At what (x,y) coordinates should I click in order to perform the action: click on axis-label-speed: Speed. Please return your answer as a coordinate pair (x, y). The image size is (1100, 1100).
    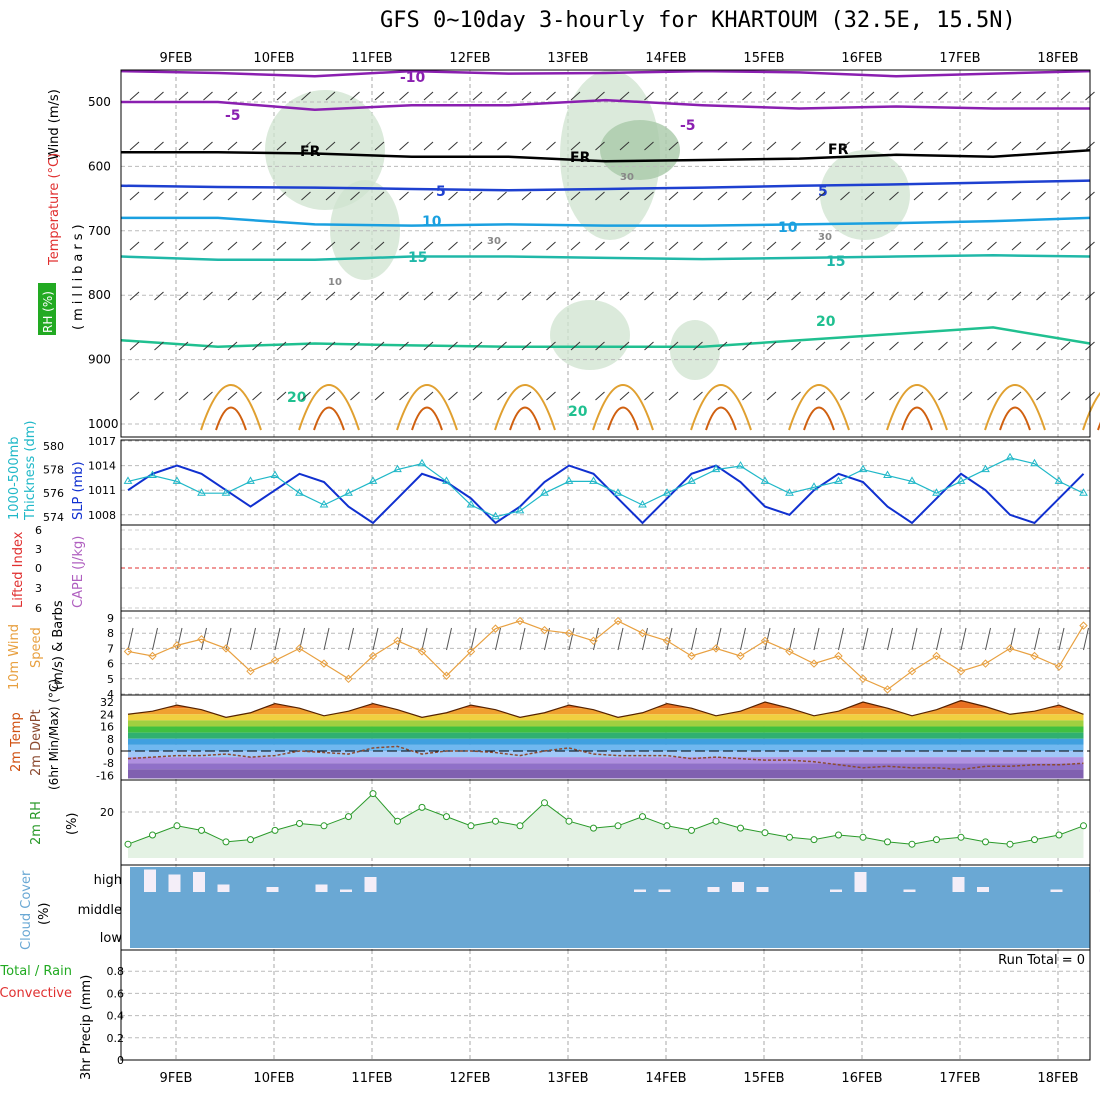
    Looking at the image, I should click on (36, 647).